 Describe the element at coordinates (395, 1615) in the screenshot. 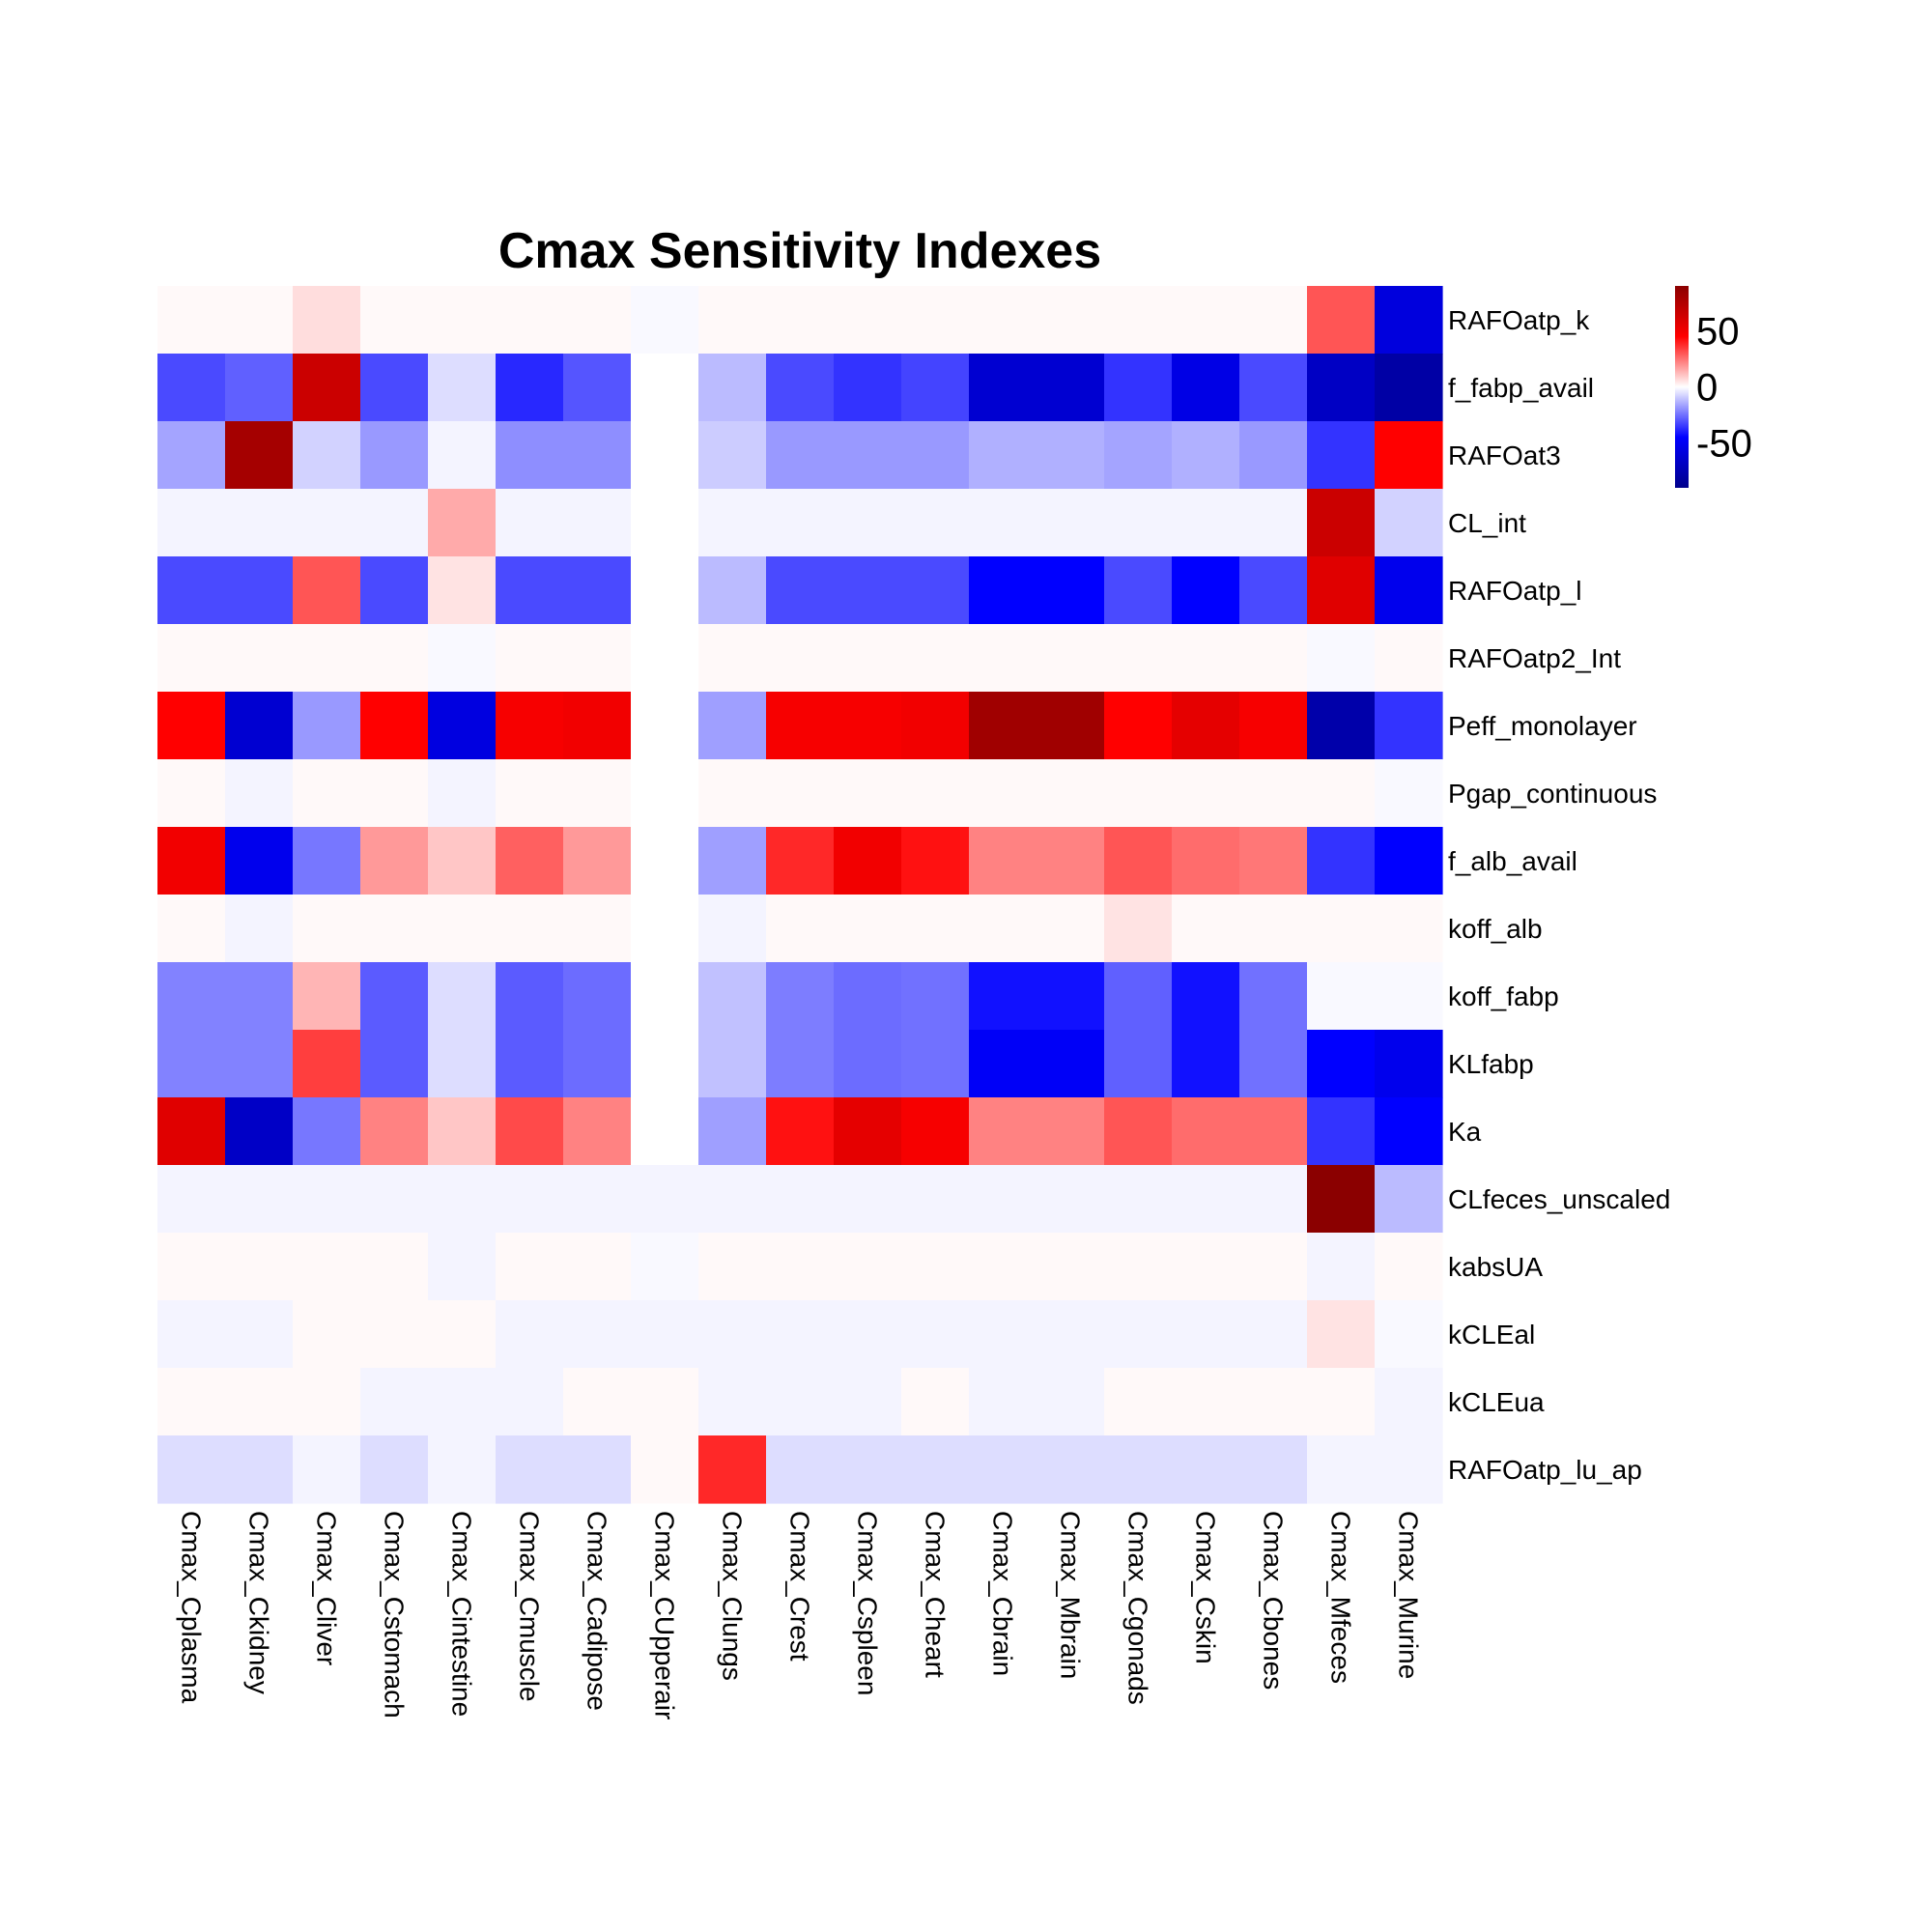

I see `column-label: Cmax_Cstomach` at that location.